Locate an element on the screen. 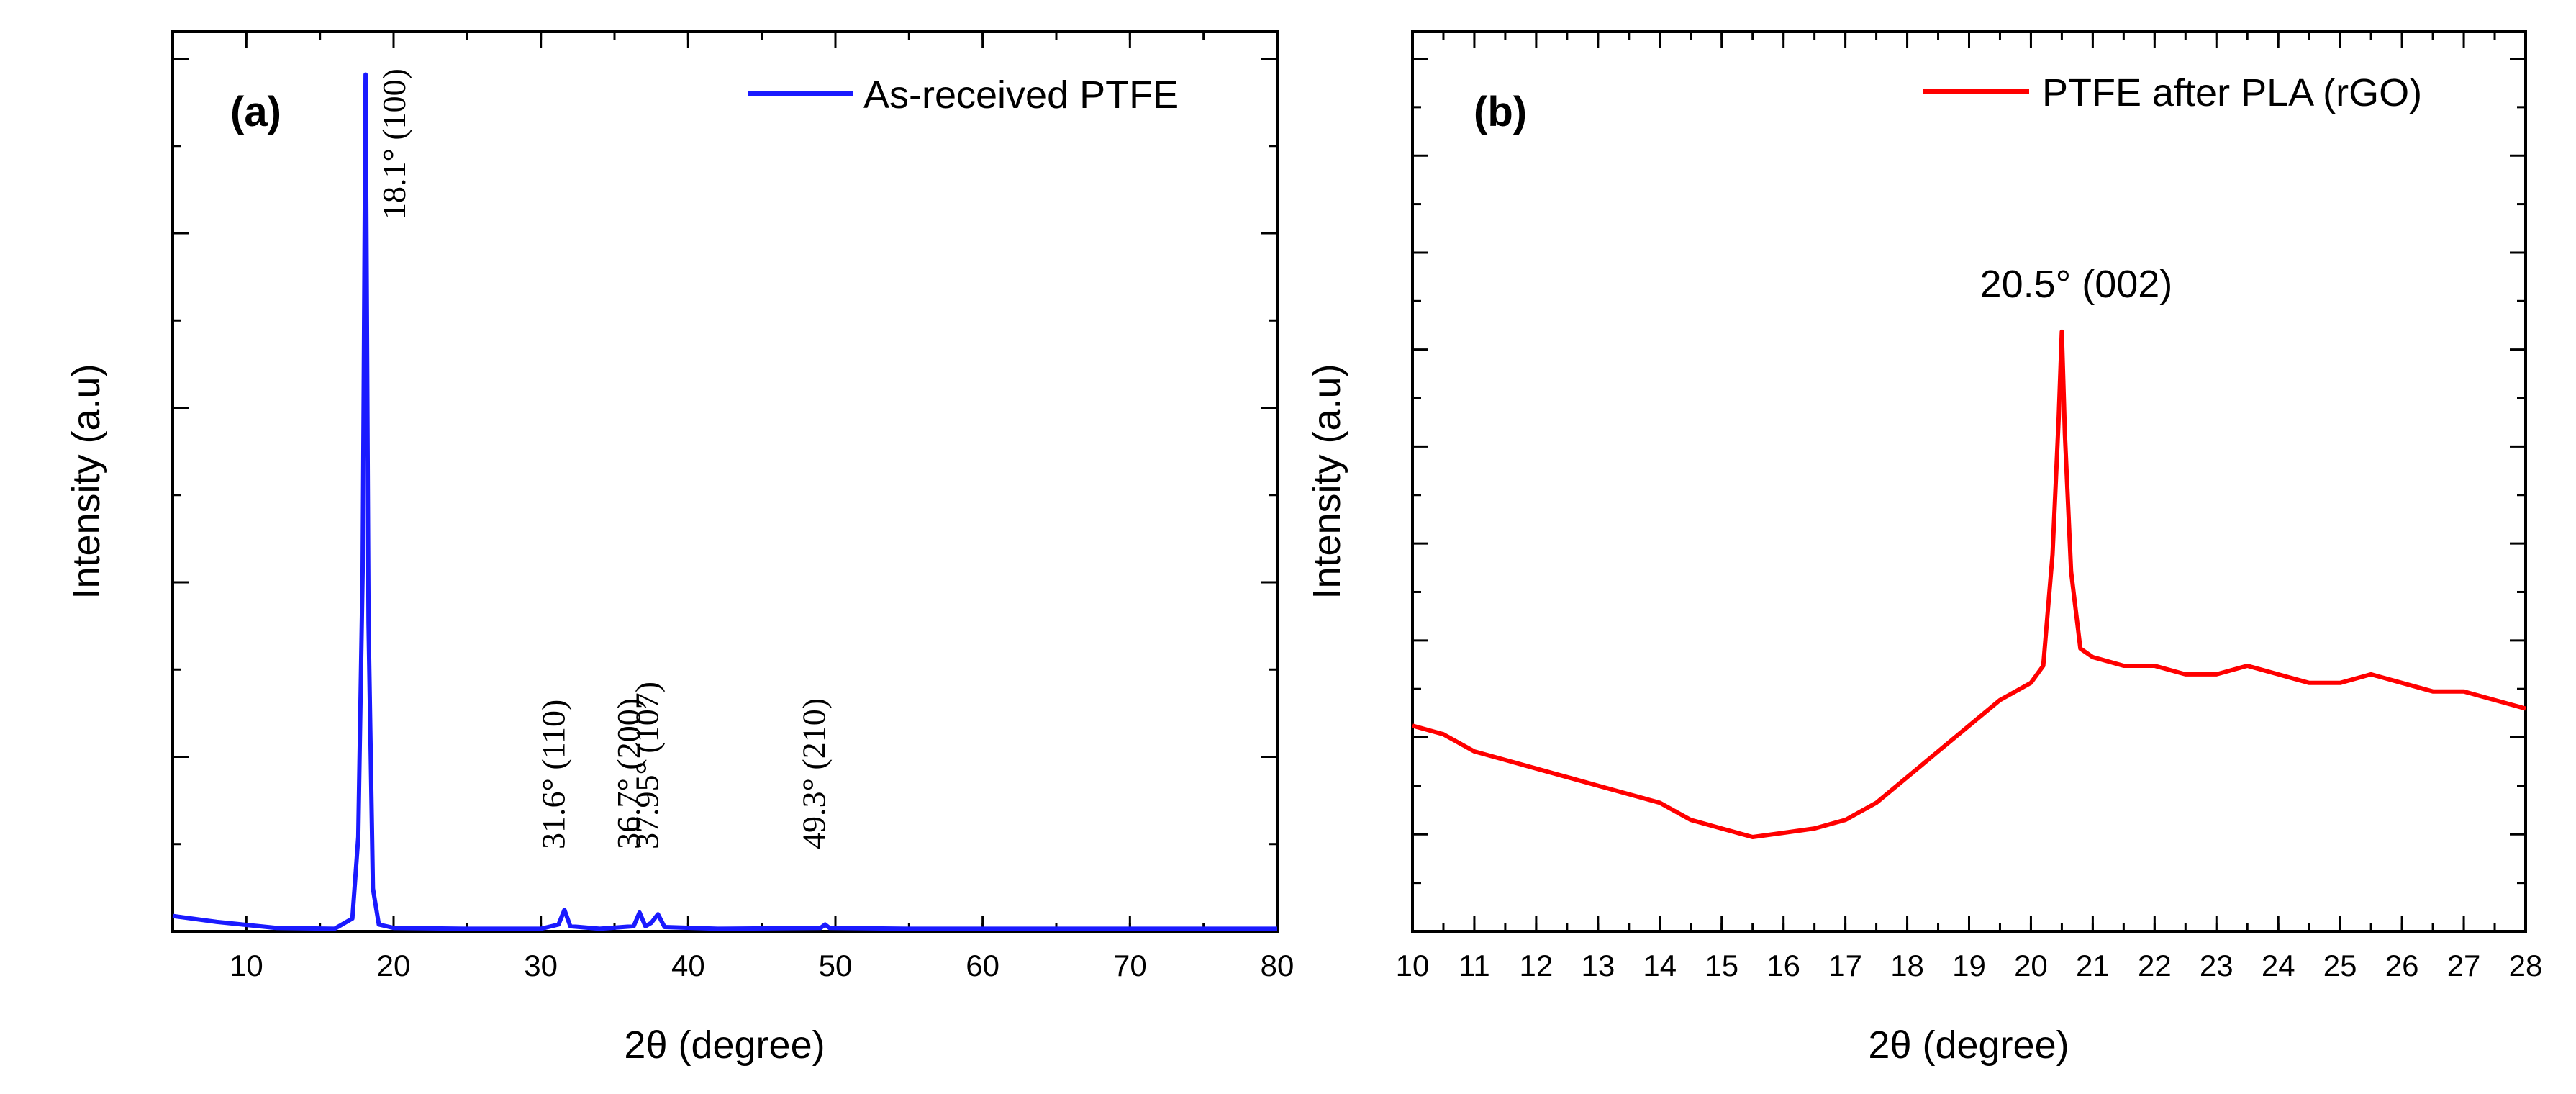 This screenshot has height=1094, width=2576. x-tick-label: 27 is located at coordinates (2464, 965).